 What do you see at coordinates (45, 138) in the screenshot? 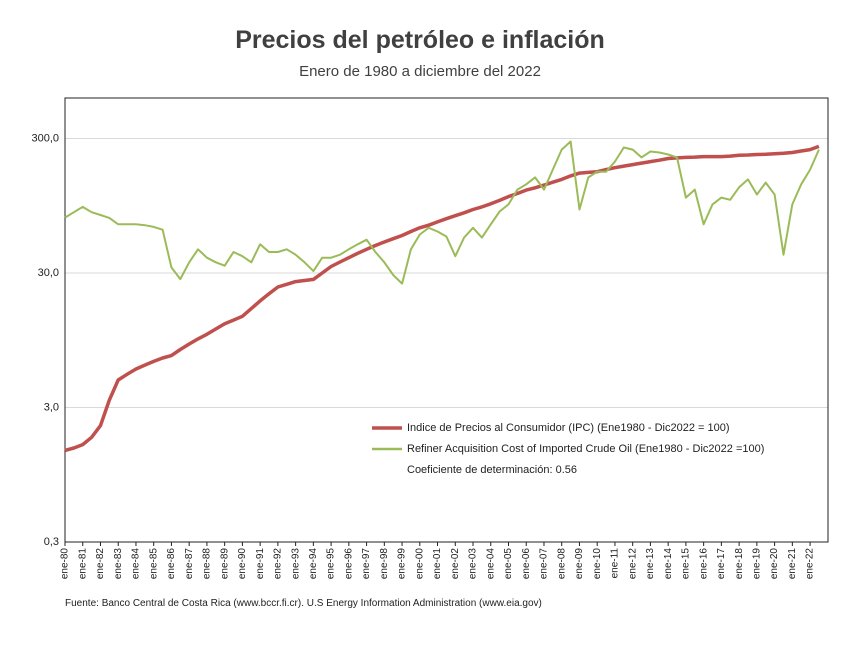
I see `y-tick-label: 300,0` at bounding box center [45, 138].